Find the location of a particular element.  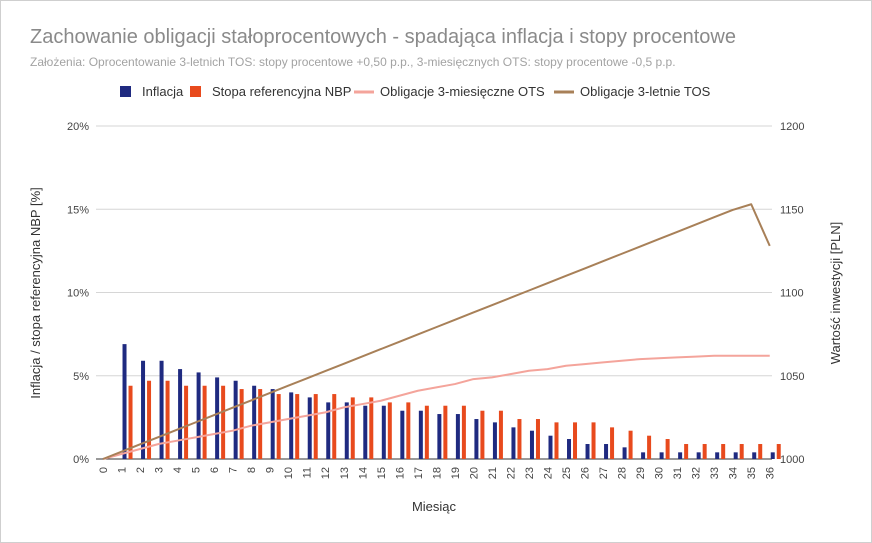

x-tick-label: 21 is located at coordinates (493, 473).